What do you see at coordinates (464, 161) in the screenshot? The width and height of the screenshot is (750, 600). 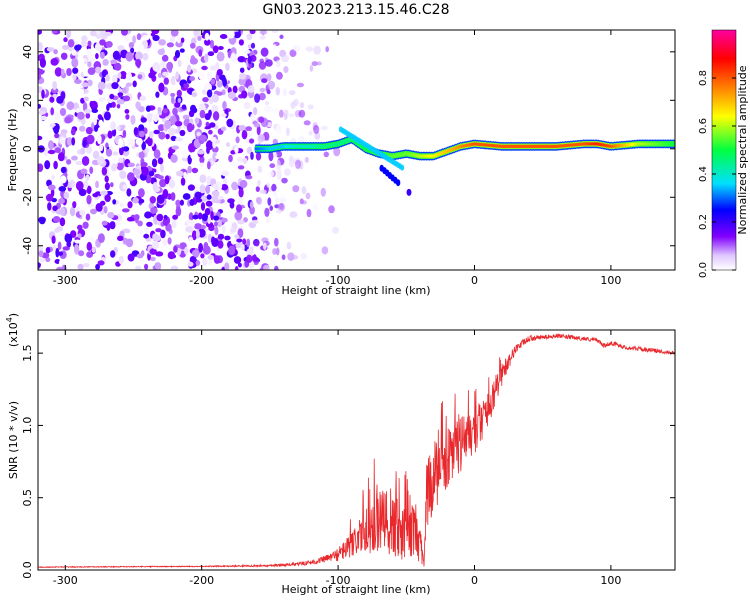 I see `spectrogram-signal-track` at bounding box center [464, 161].